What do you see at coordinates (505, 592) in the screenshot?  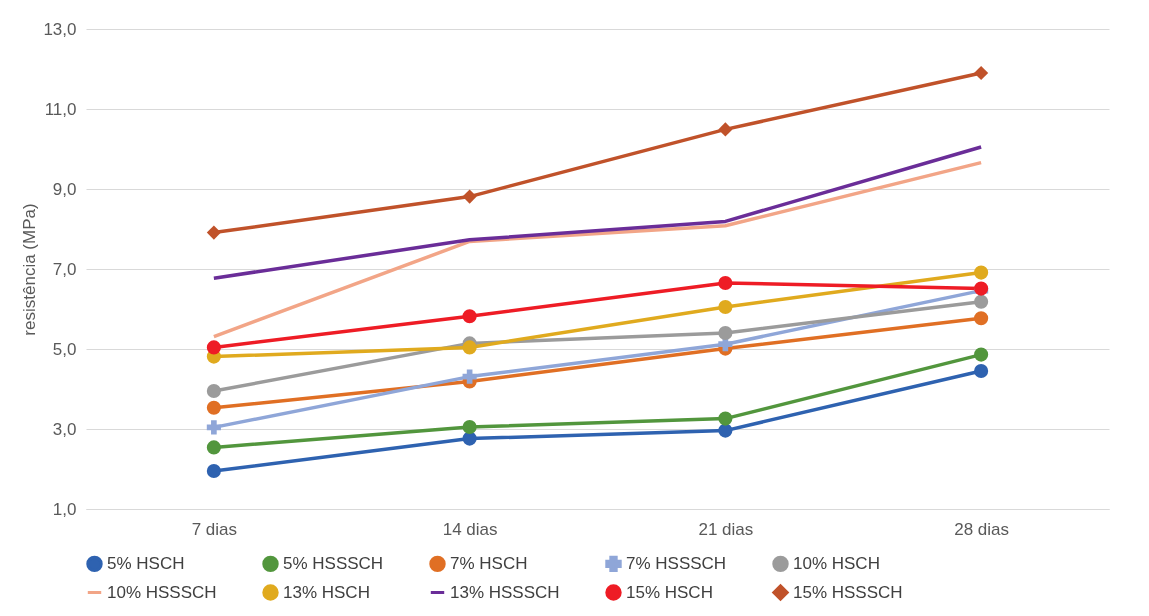 I see `legend-label: 13% HSSSCH` at bounding box center [505, 592].